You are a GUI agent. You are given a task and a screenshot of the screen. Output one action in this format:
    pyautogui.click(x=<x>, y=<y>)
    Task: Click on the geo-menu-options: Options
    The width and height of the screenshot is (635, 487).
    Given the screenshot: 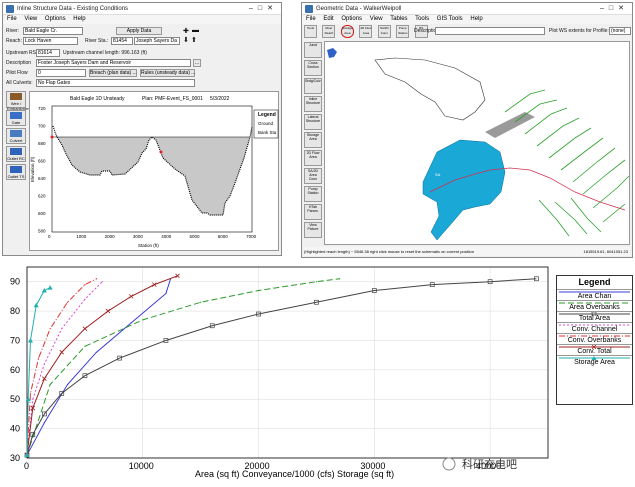 What is the action you would take?
    pyautogui.click(x=352, y=19)
    